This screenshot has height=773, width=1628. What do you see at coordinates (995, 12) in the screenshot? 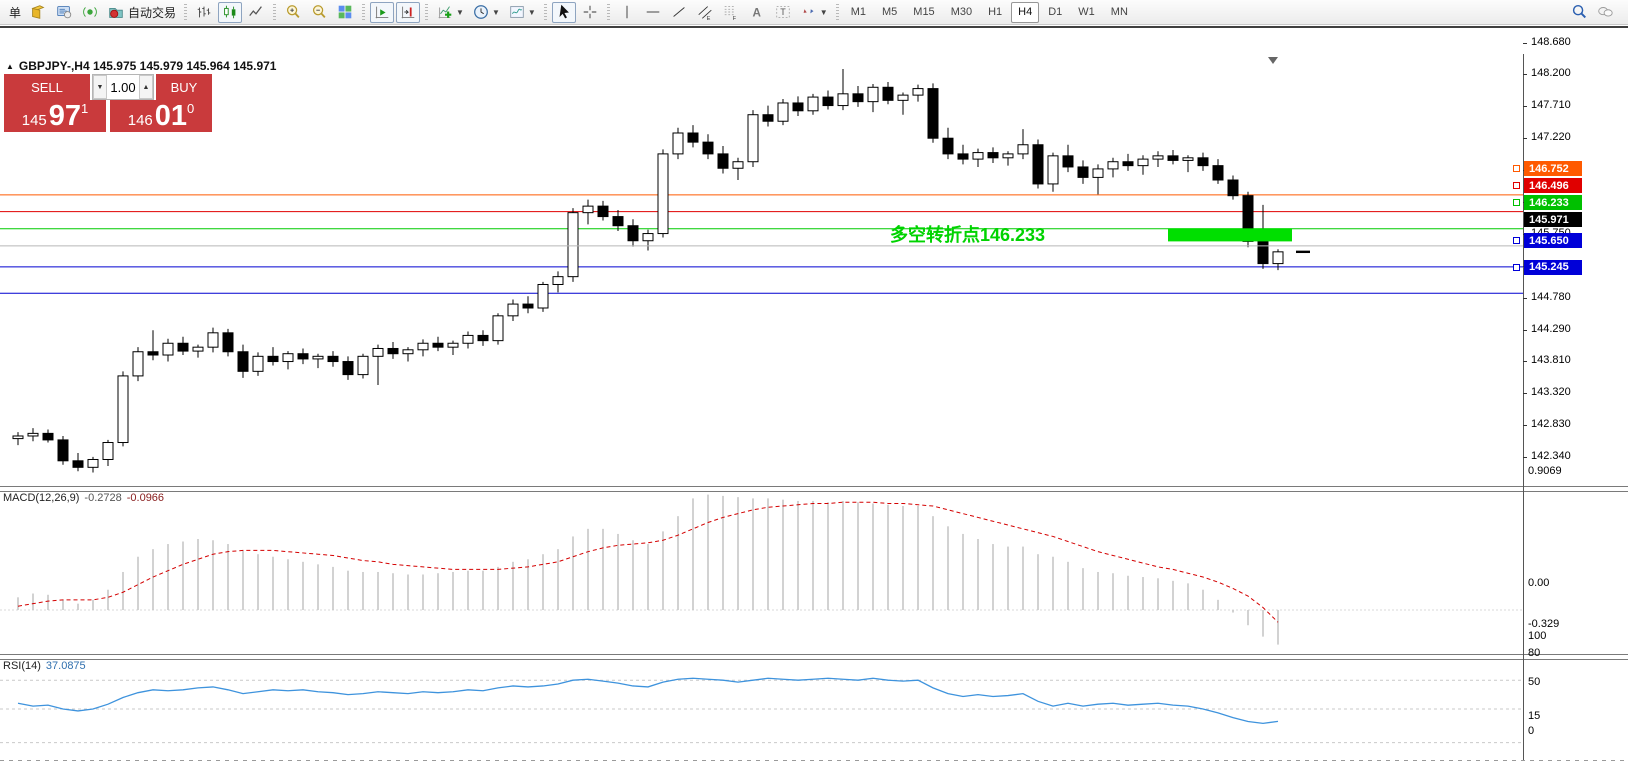
I see `timeframe-h1-button: H1` at bounding box center [995, 12].